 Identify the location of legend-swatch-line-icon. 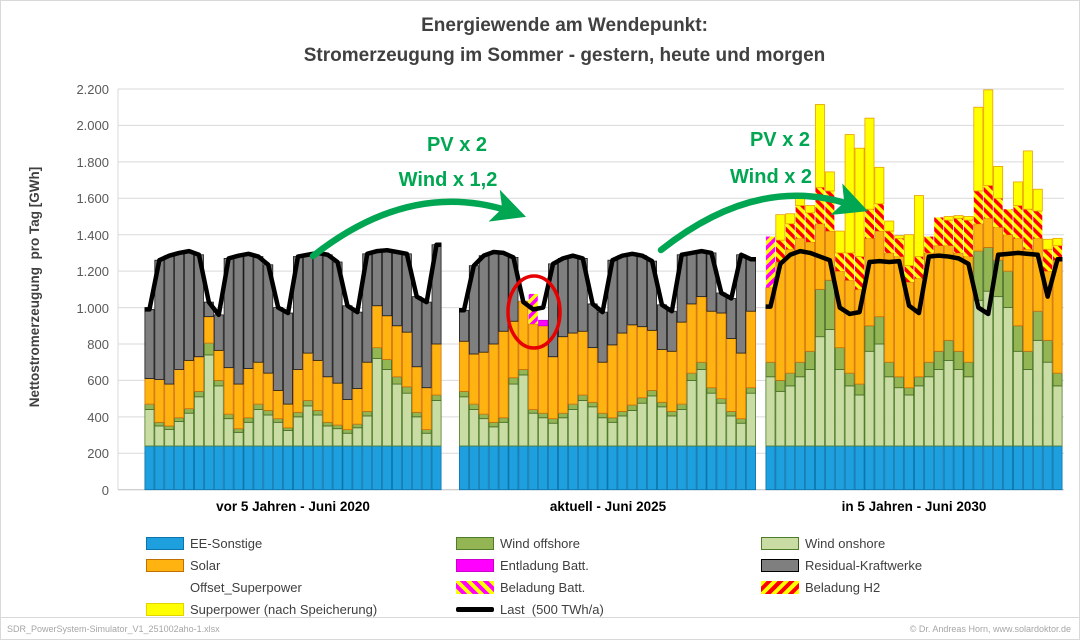
(475, 609).